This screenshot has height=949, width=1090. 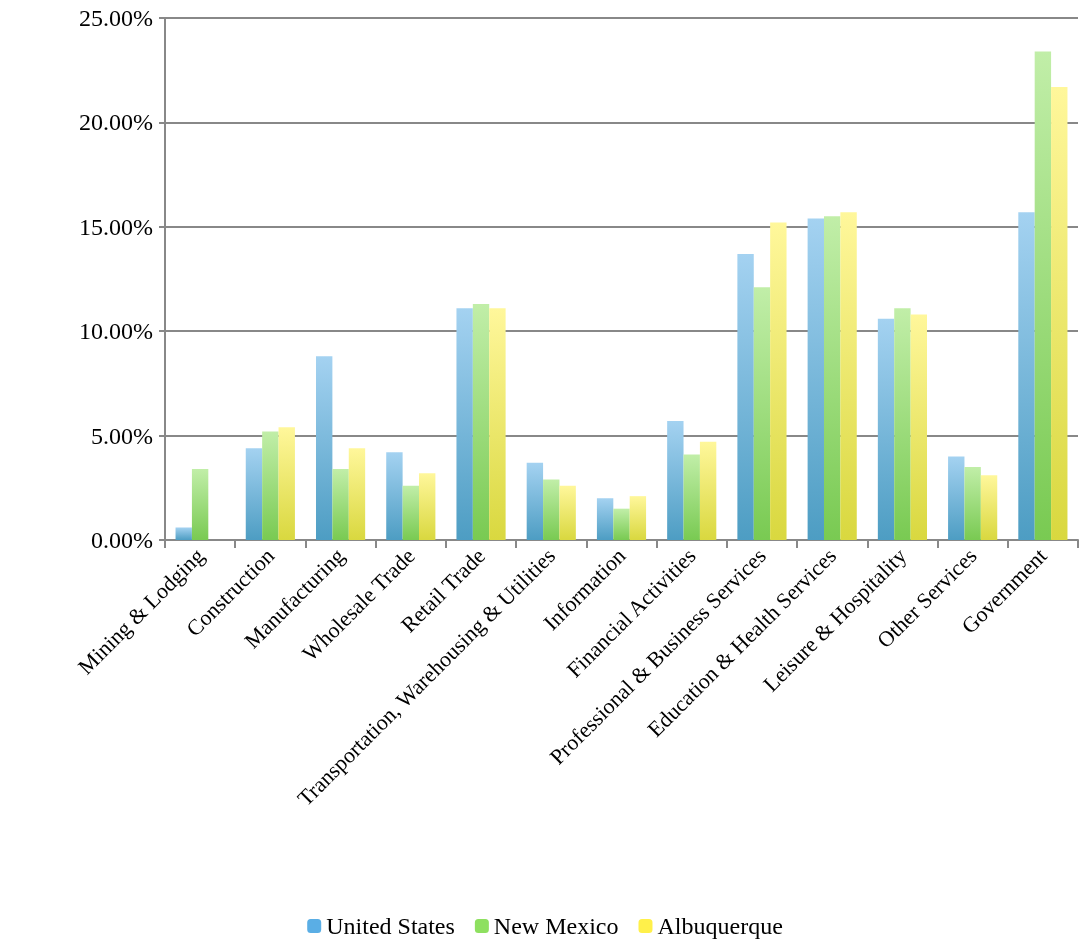 What do you see at coordinates (116, 122) in the screenshot?
I see `y-tick-label: 20.00%` at bounding box center [116, 122].